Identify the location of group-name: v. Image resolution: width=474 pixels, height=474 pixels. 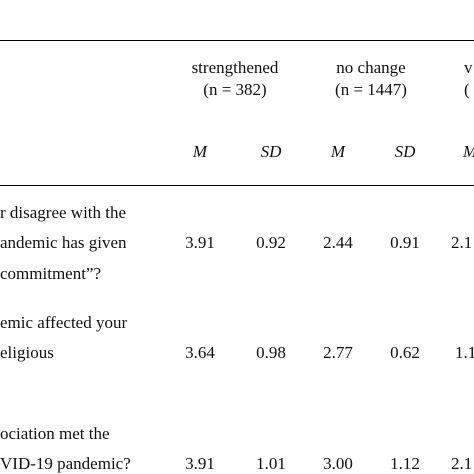
(468, 67).